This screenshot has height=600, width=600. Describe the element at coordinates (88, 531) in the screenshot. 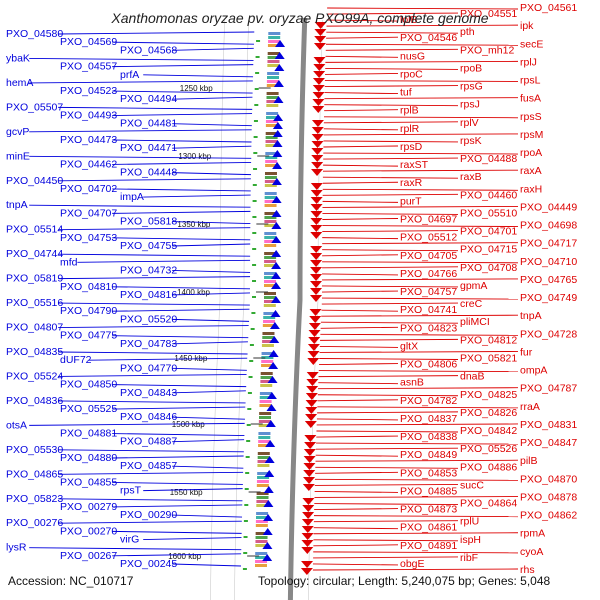

I see `gene-label-left: PXO_00270` at that location.